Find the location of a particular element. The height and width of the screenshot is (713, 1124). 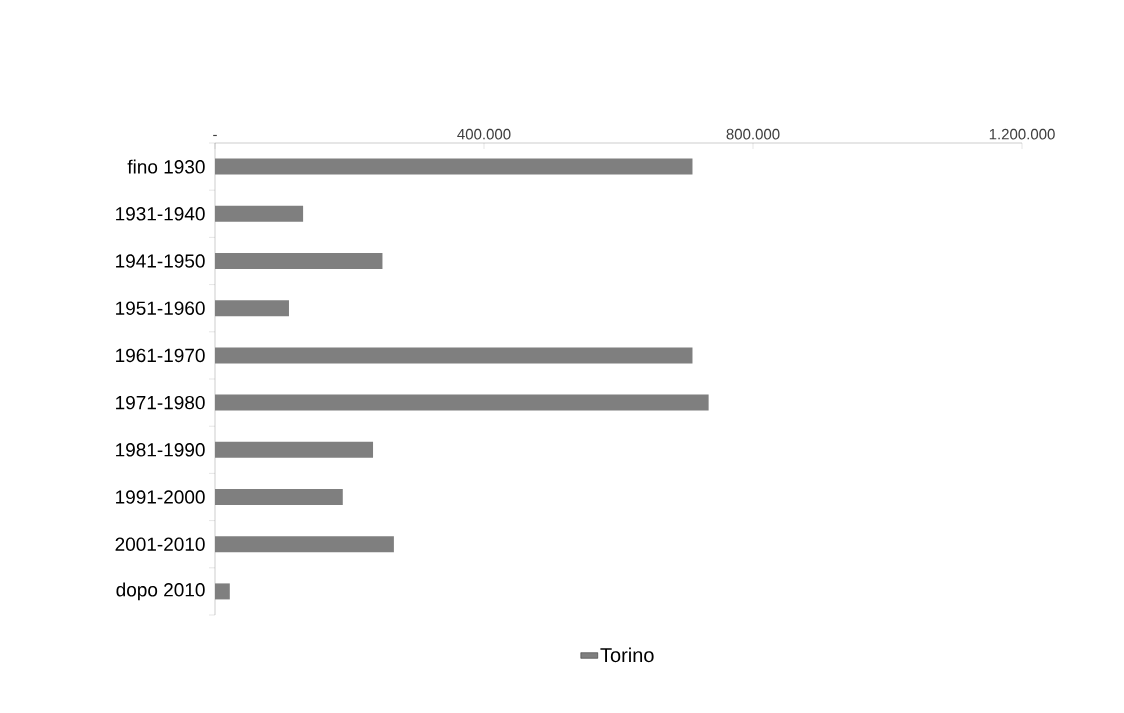

y-tick-label: 1951-1960 is located at coordinates (160, 308).